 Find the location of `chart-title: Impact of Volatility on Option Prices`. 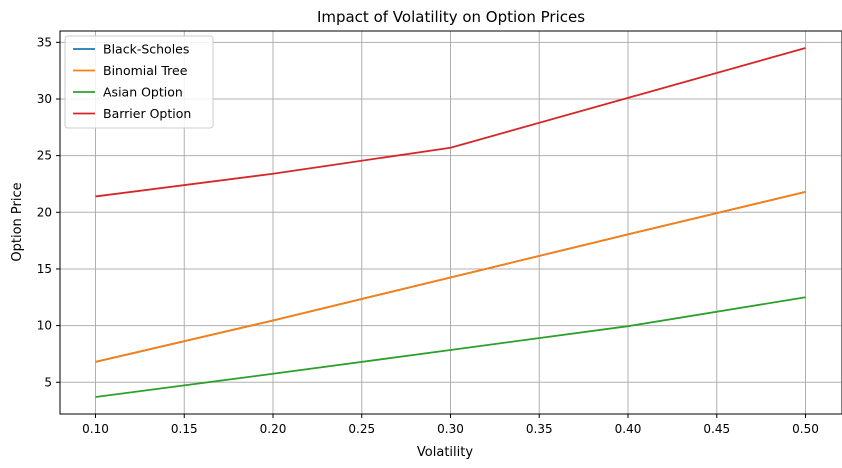

chart-title: Impact of Volatility on Option Prices is located at coordinates (451, 17).